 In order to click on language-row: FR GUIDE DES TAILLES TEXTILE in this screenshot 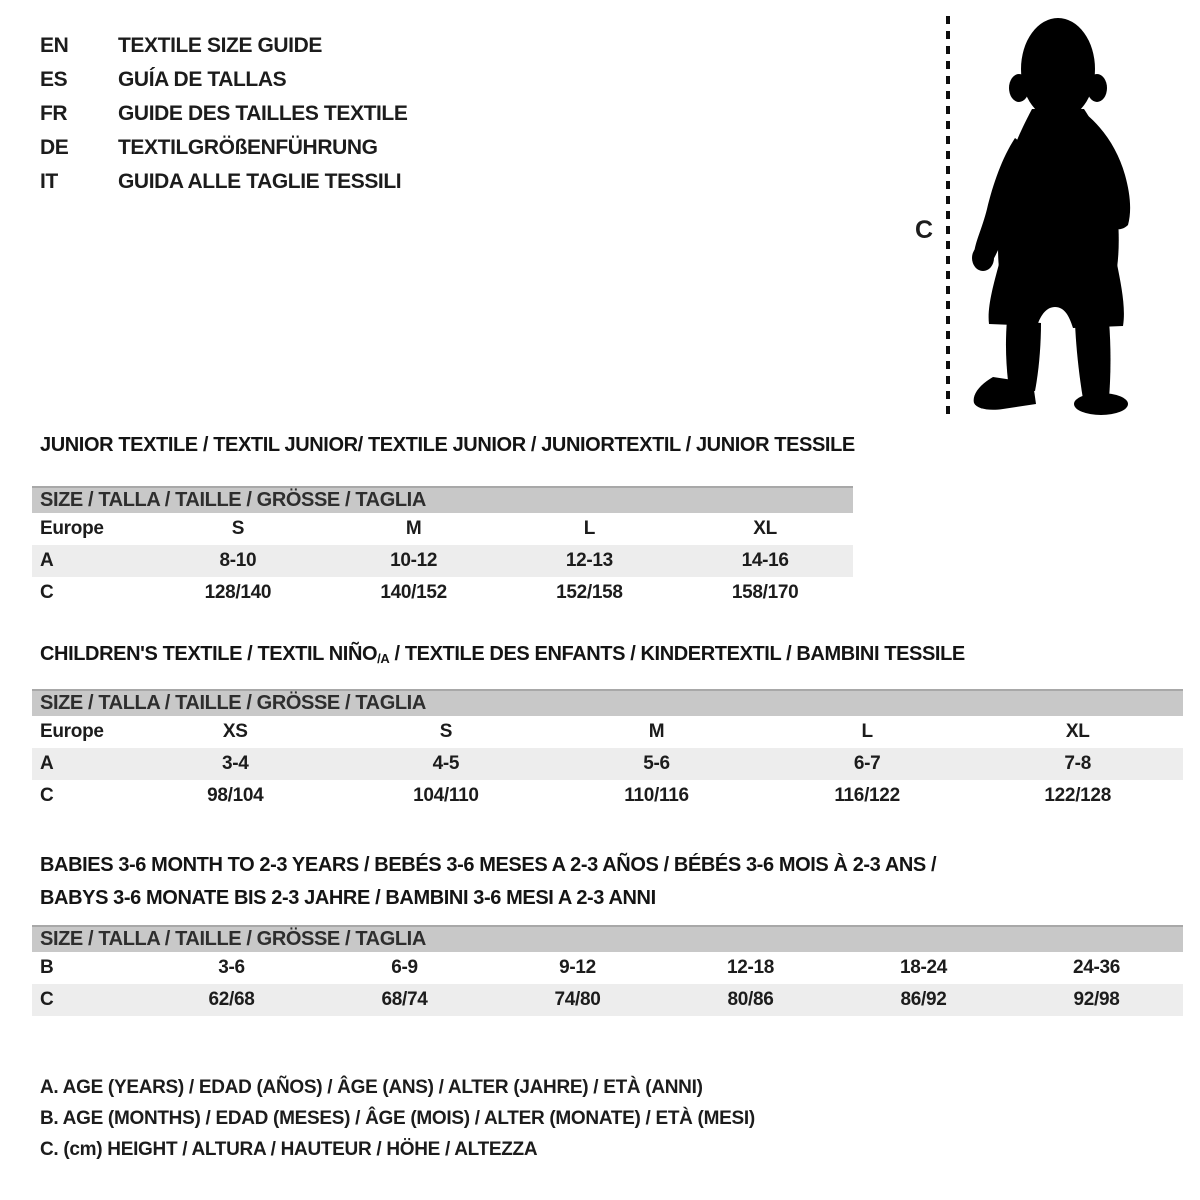, I will do `click(224, 114)`.